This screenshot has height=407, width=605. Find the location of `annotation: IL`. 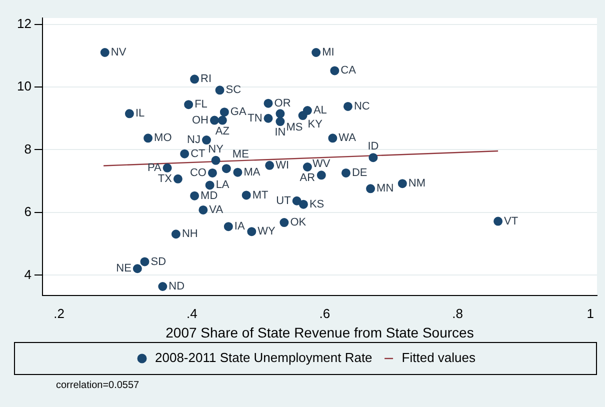

annotation: IL is located at coordinates (140, 114).